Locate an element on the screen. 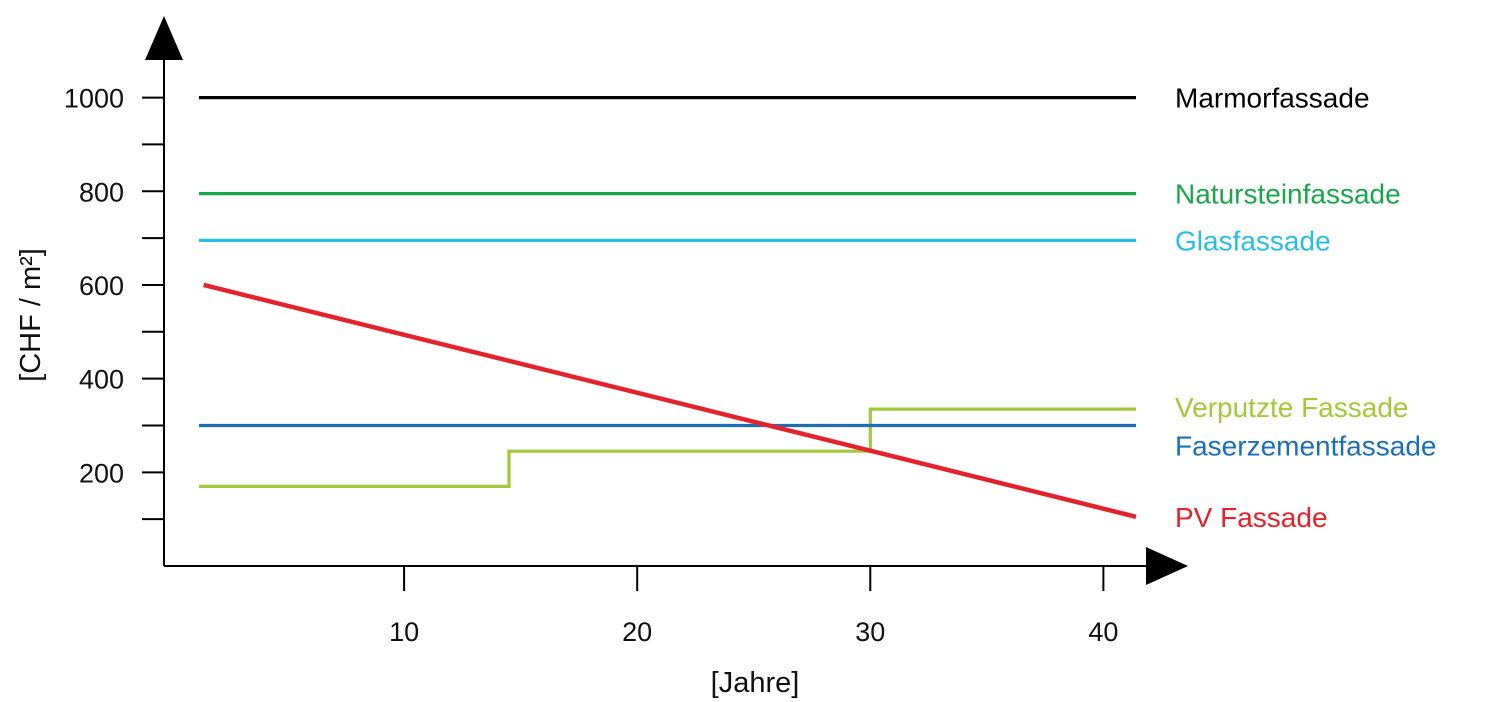 This screenshot has width=1490, height=702. series-label-verputzte-fassade: Verputzte Fassade is located at coordinates (1291, 407).